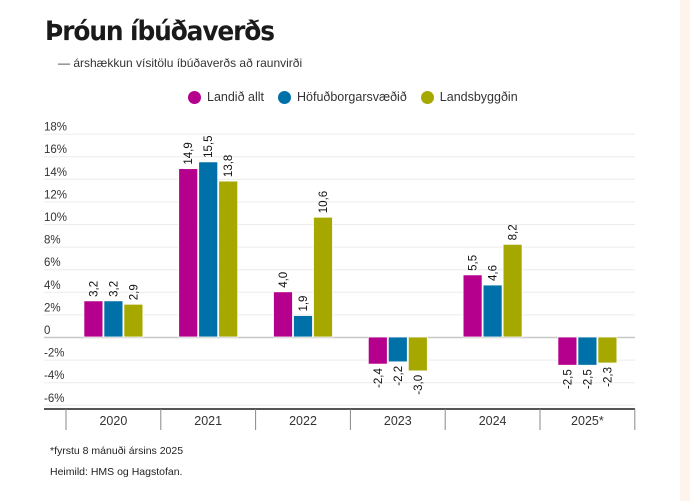 The width and height of the screenshot is (690, 501). I want to click on legend-item-hofudborgarsvaedid: Höfuðborgarsvæðið, so click(342, 97).